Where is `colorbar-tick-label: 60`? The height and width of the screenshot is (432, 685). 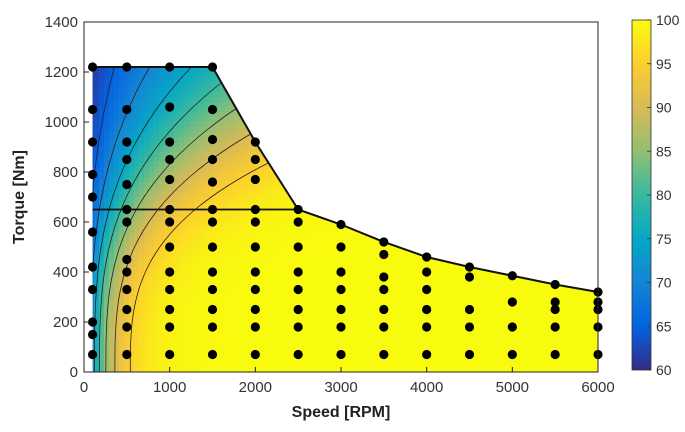 colorbar-tick-label: 60 is located at coordinates (664, 370).